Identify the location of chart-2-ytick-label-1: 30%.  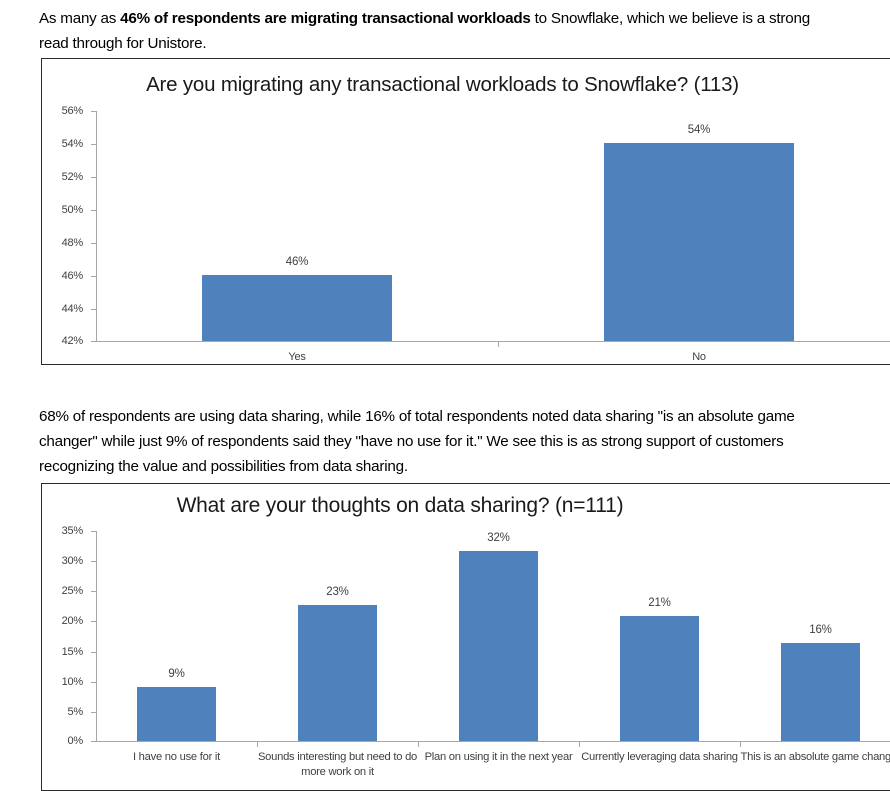
(72, 561).